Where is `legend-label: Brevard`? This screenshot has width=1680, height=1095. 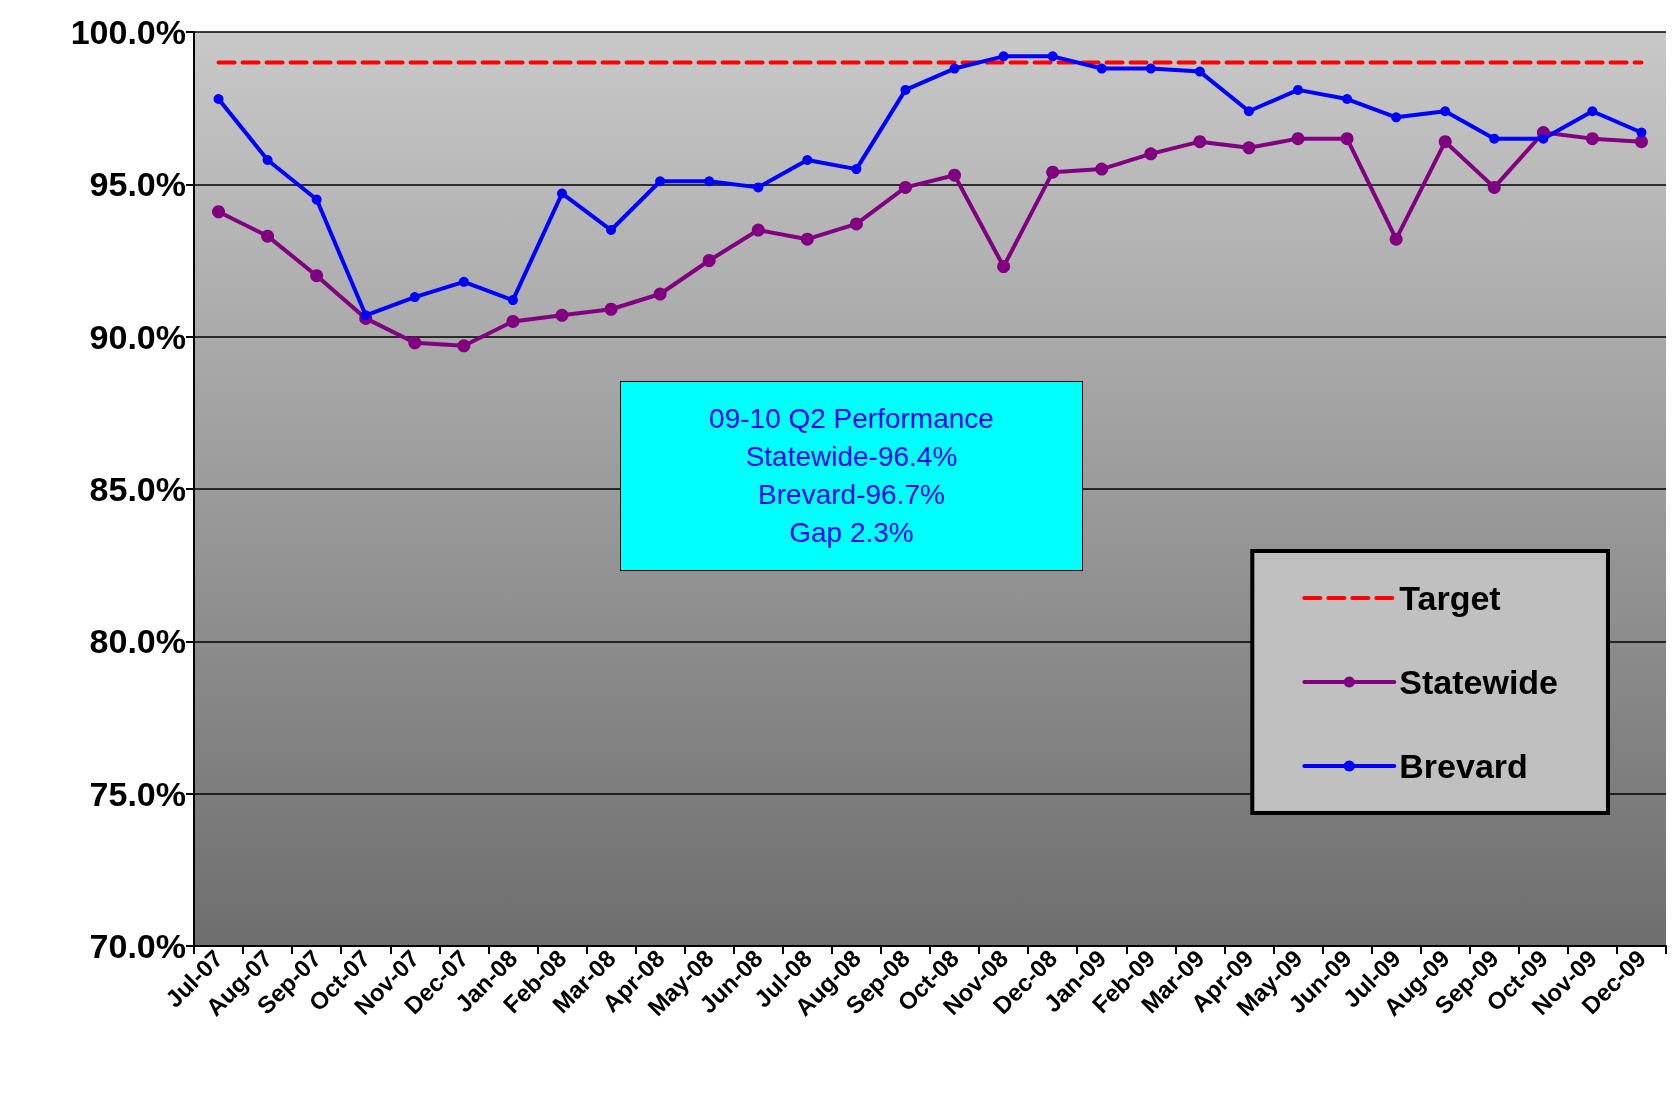 legend-label: Brevard is located at coordinates (1463, 766).